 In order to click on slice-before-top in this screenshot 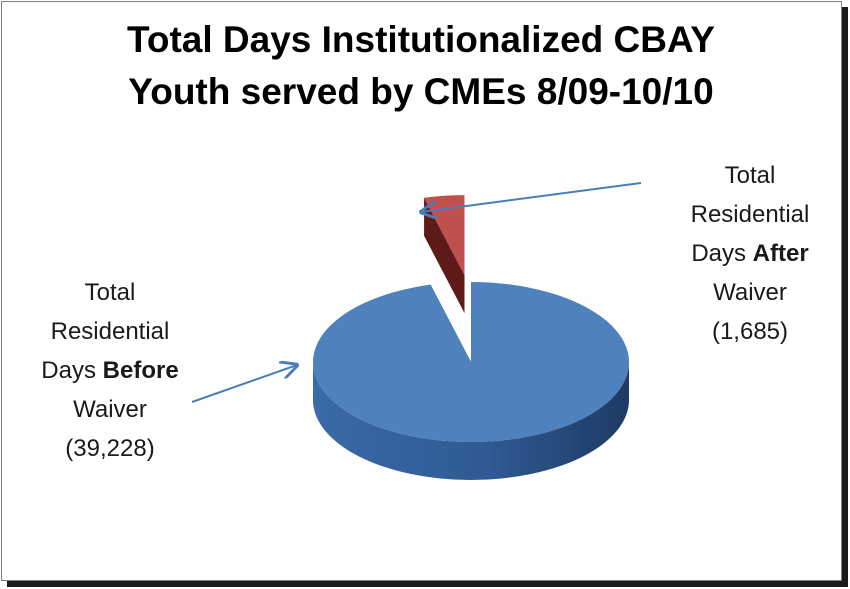, I will do `click(470, 362)`.